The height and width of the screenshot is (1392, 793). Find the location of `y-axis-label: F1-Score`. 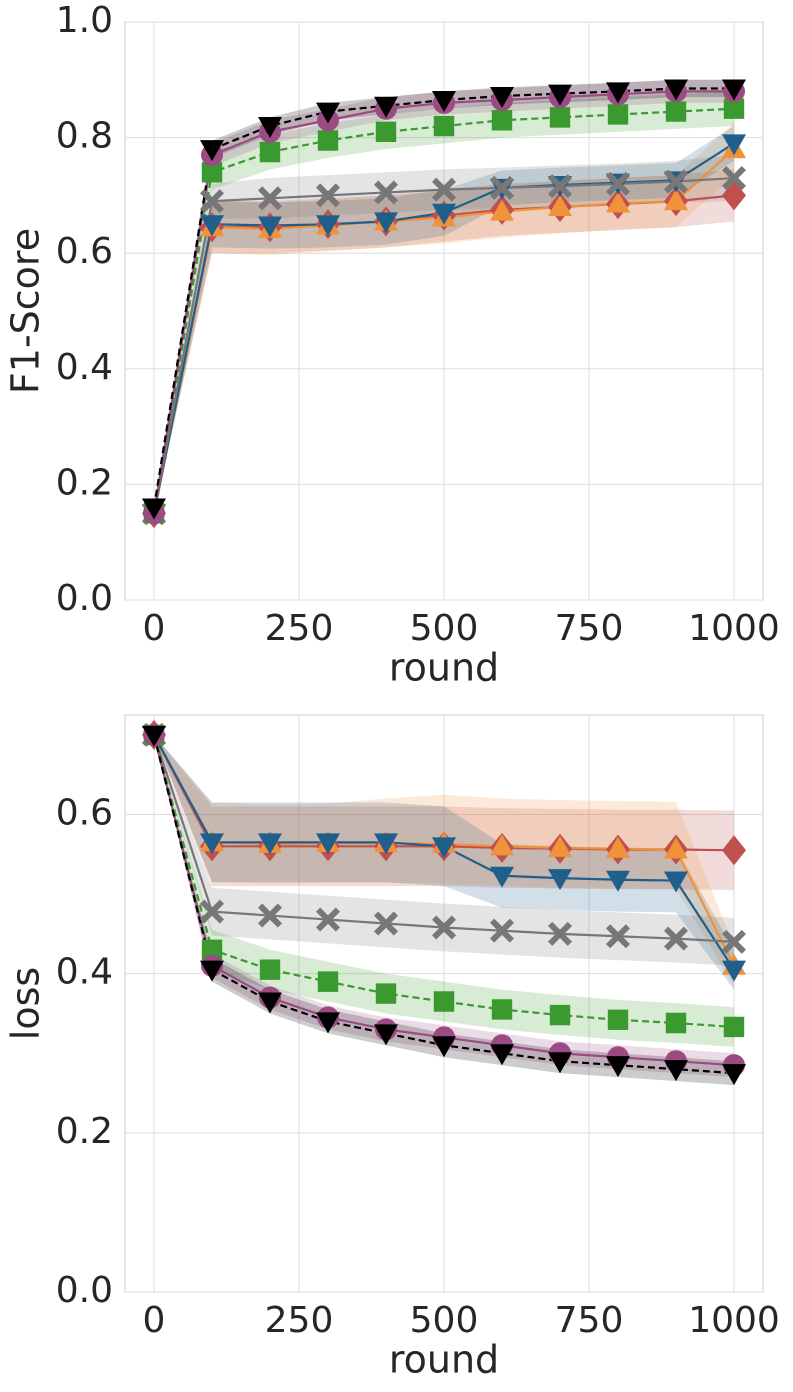

y-axis-label: F1-Score is located at coordinates (26, 311).